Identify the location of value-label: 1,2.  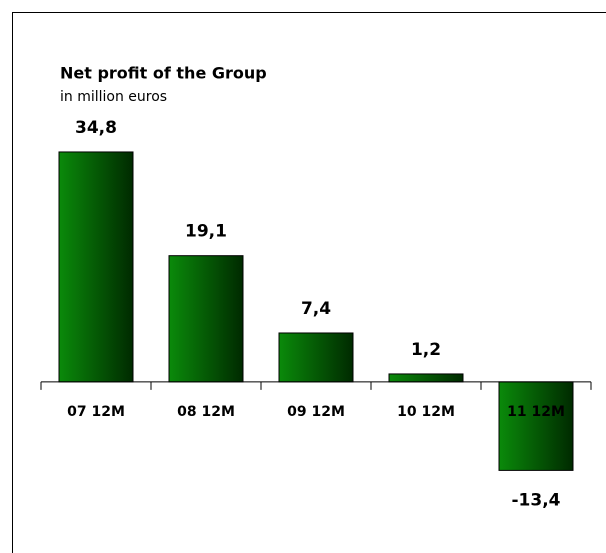
(426, 350).